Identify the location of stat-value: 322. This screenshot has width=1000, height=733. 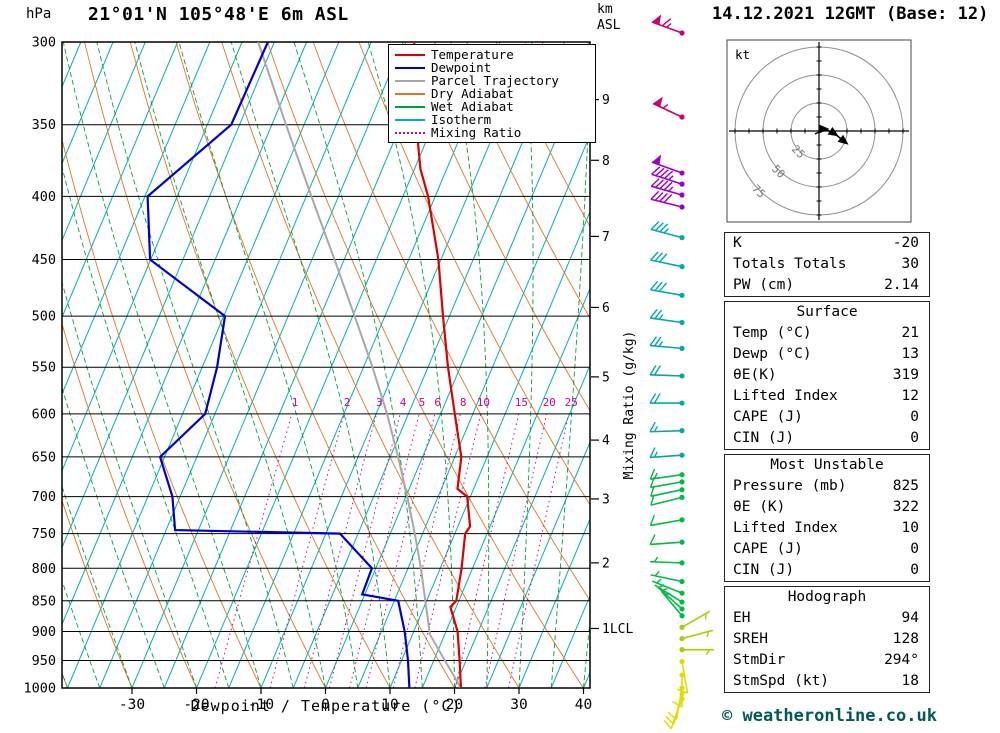
(905, 507).